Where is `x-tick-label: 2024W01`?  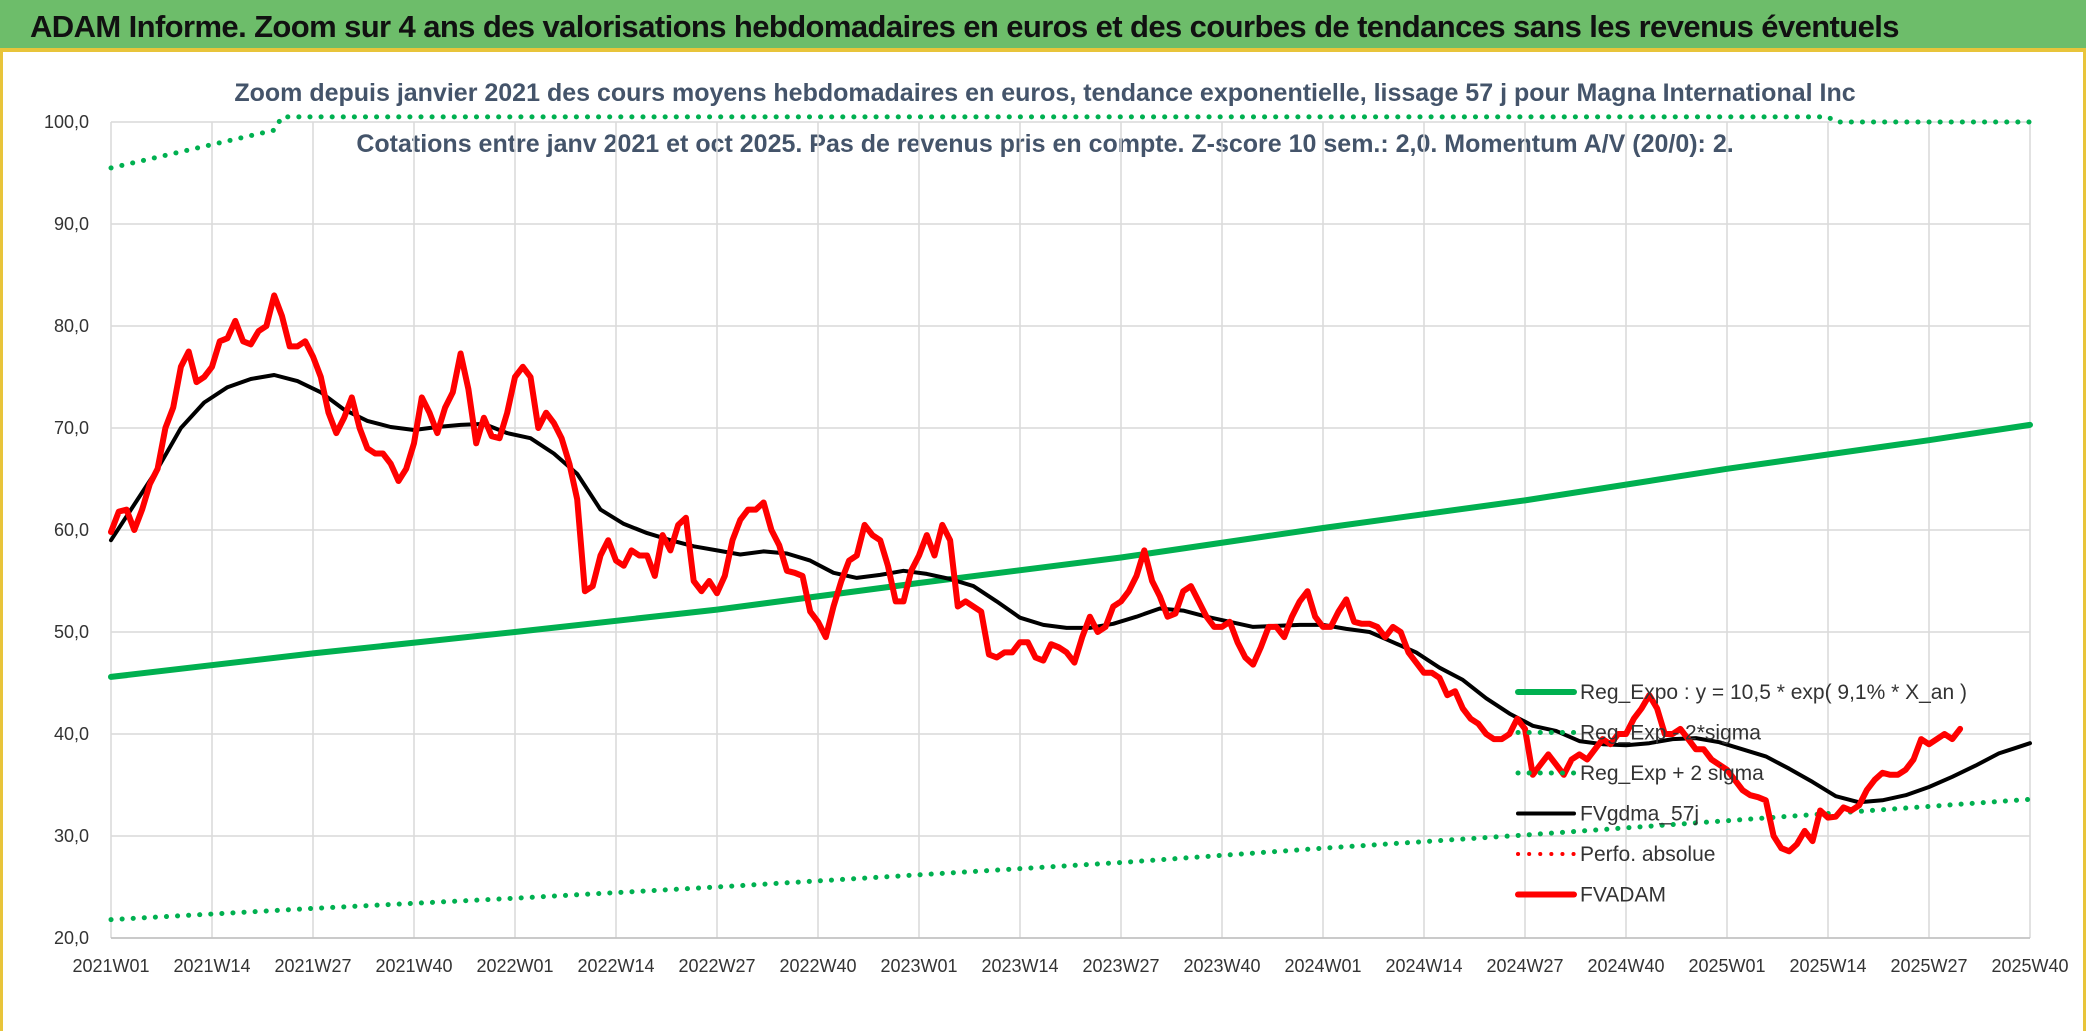 x-tick-label: 2024W01 is located at coordinates (1322, 966).